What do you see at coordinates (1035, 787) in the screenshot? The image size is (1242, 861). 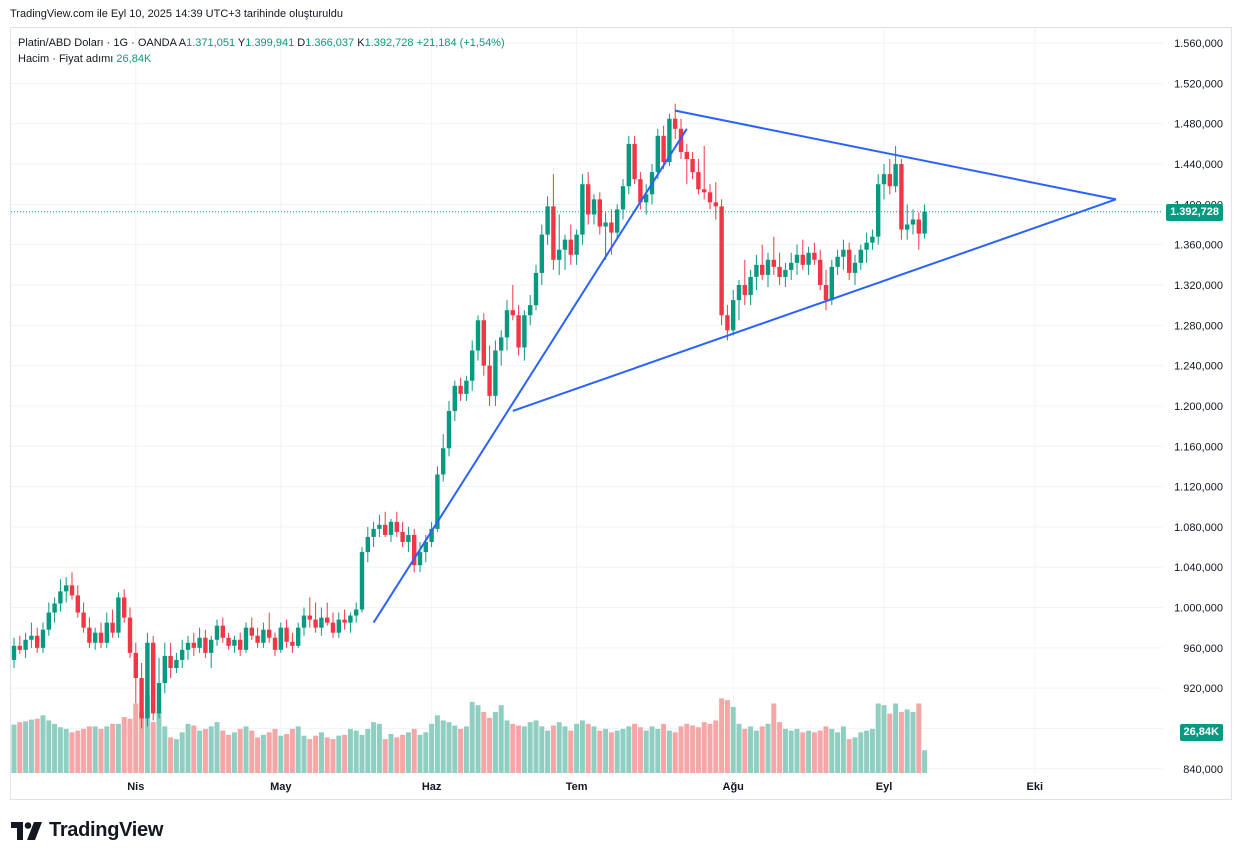 I see `x-tick-label: Eki` at bounding box center [1035, 787].